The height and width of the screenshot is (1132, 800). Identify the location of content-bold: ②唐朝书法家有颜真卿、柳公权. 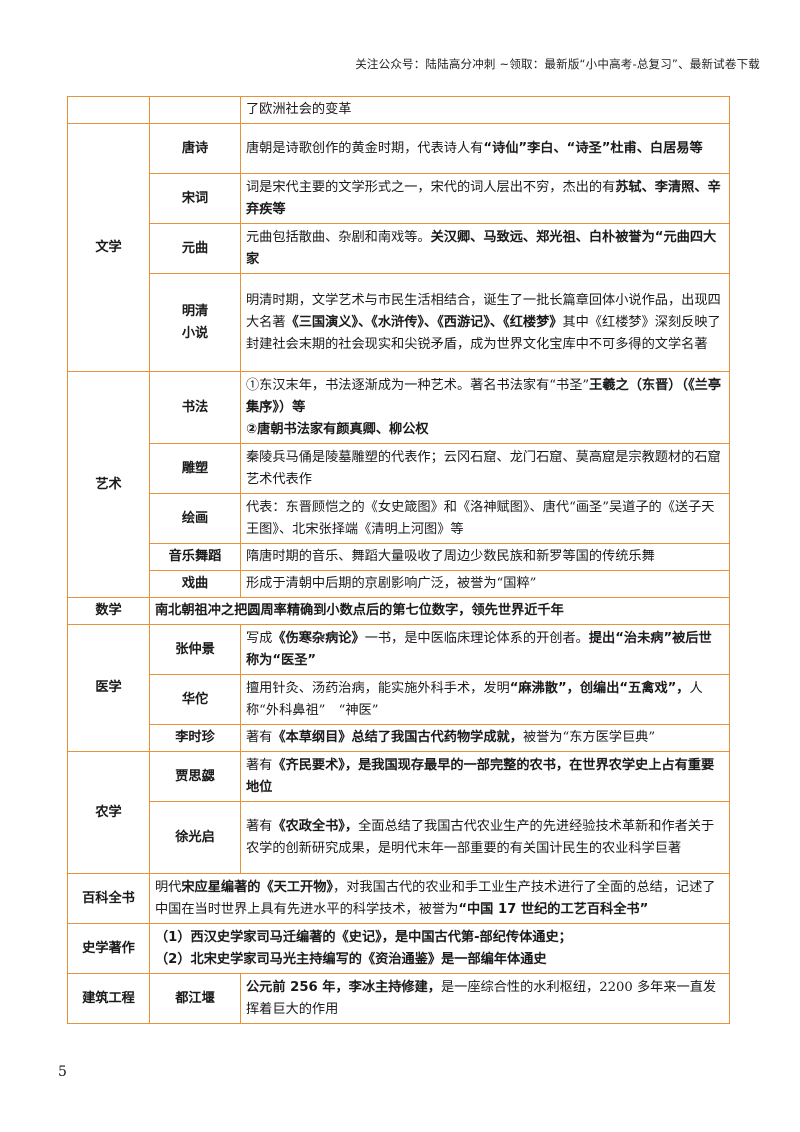
(337, 429).